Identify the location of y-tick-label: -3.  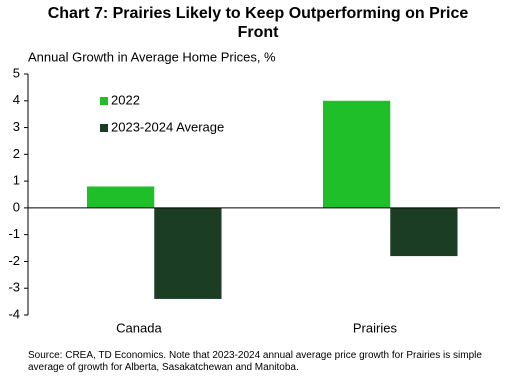
(14, 287).